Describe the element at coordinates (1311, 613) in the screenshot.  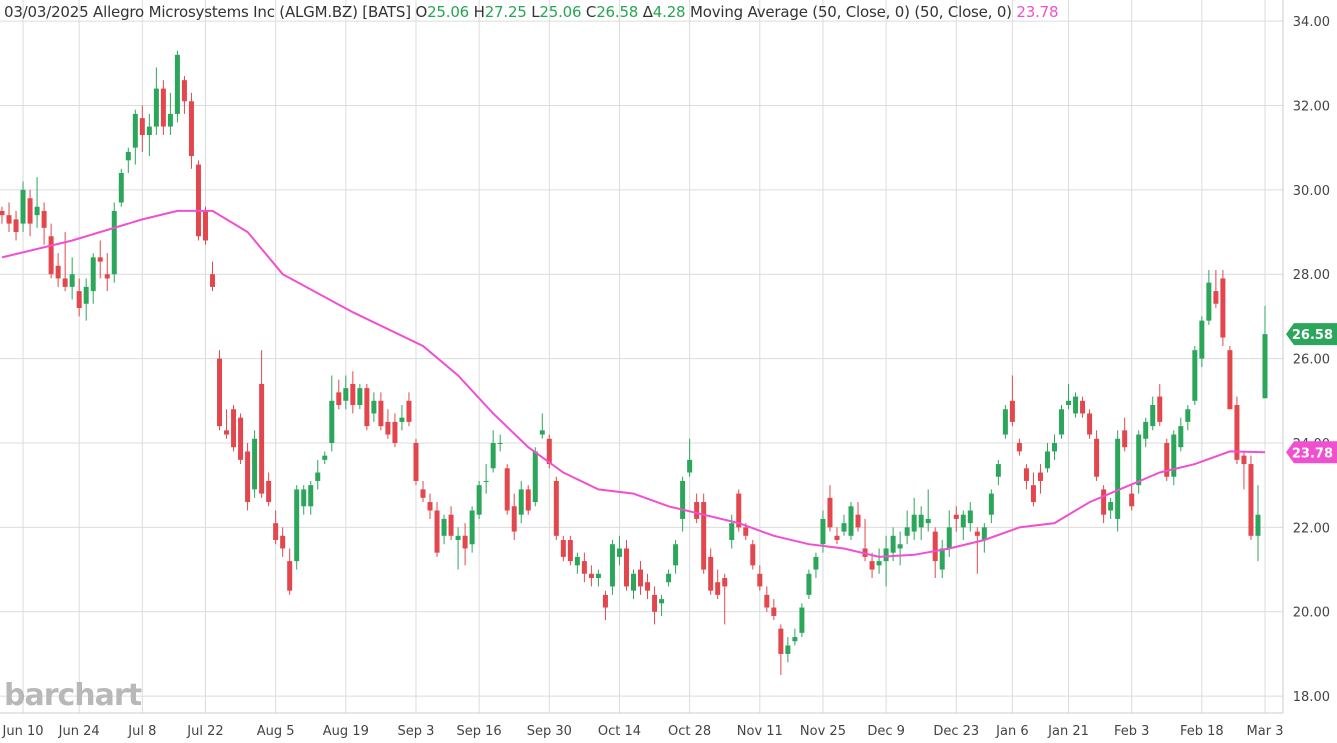
I see `y-tick-label: 20.00` at that location.